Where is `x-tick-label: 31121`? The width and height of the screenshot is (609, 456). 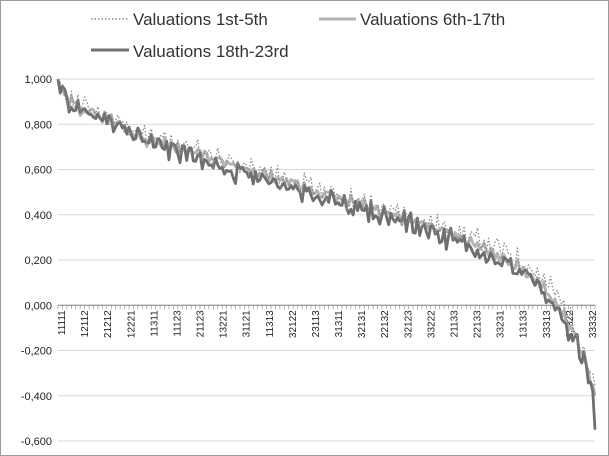 x-tick-label: 31121 is located at coordinates (247, 324).